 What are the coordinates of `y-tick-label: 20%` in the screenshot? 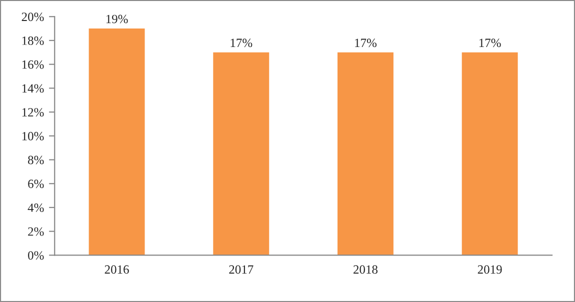 It's located at (33, 17).